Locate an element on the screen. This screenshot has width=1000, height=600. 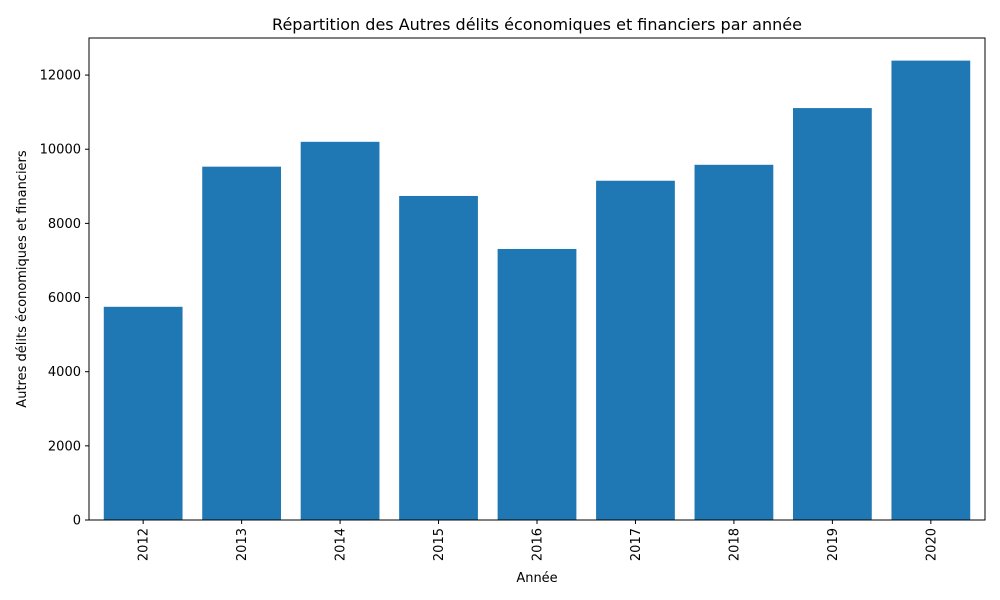
x-axis-label: Année is located at coordinates (536, 578).